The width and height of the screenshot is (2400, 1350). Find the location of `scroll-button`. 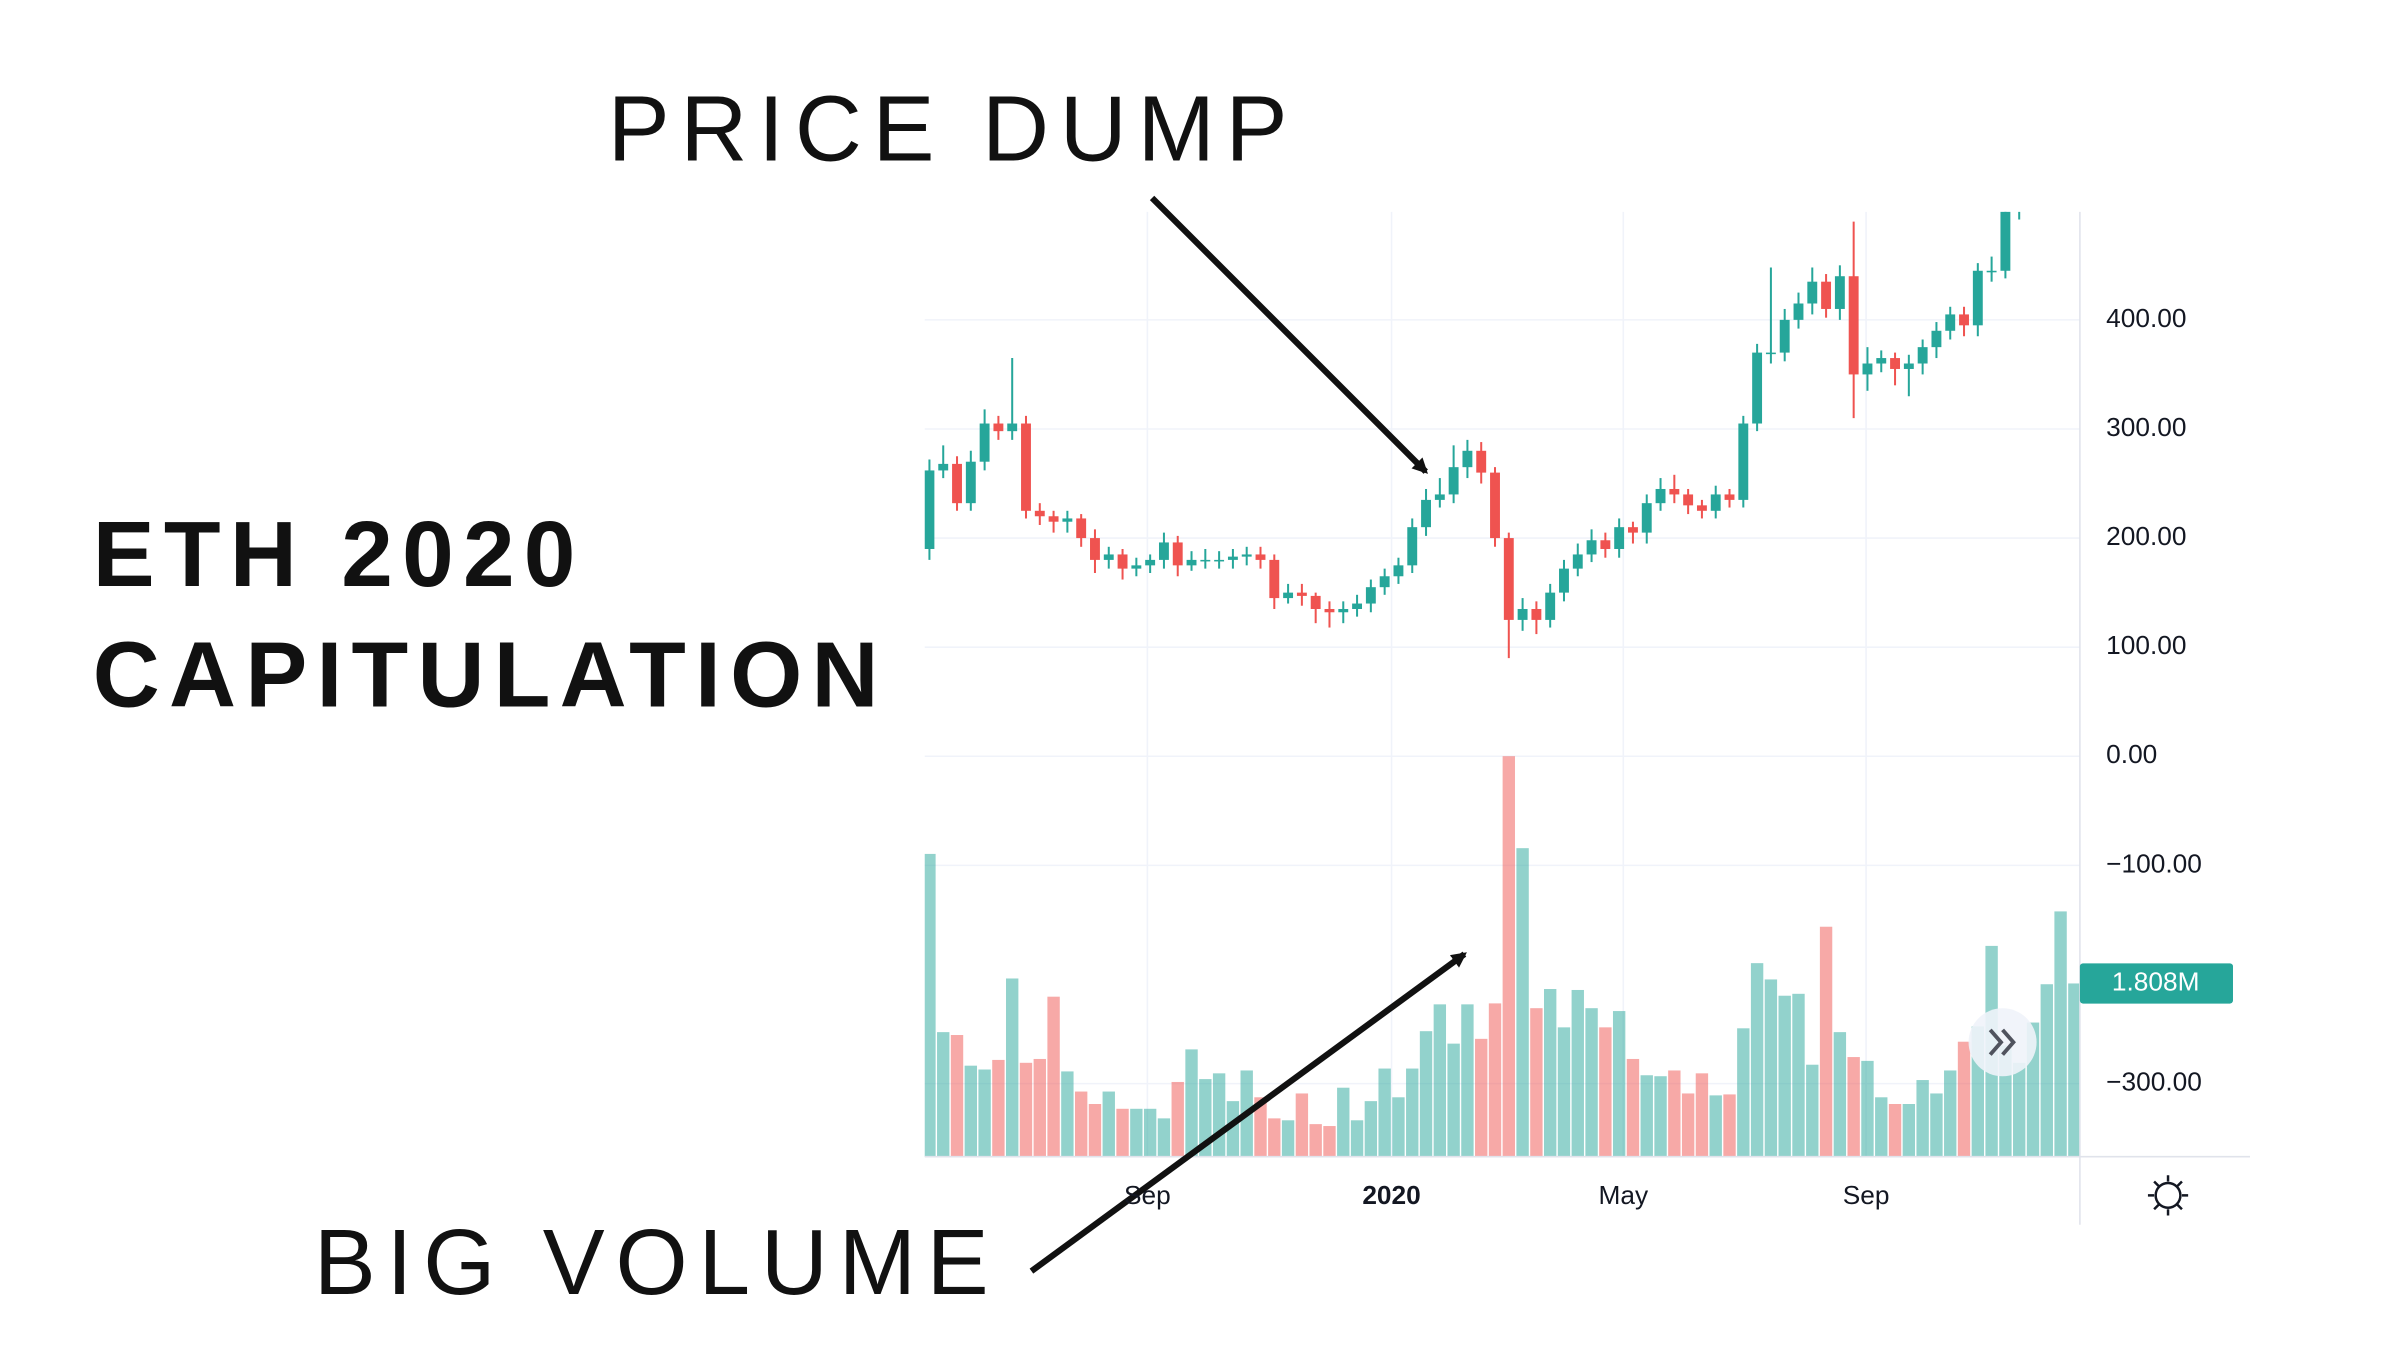

scroll-button is located at coordinates (2002, 1042).